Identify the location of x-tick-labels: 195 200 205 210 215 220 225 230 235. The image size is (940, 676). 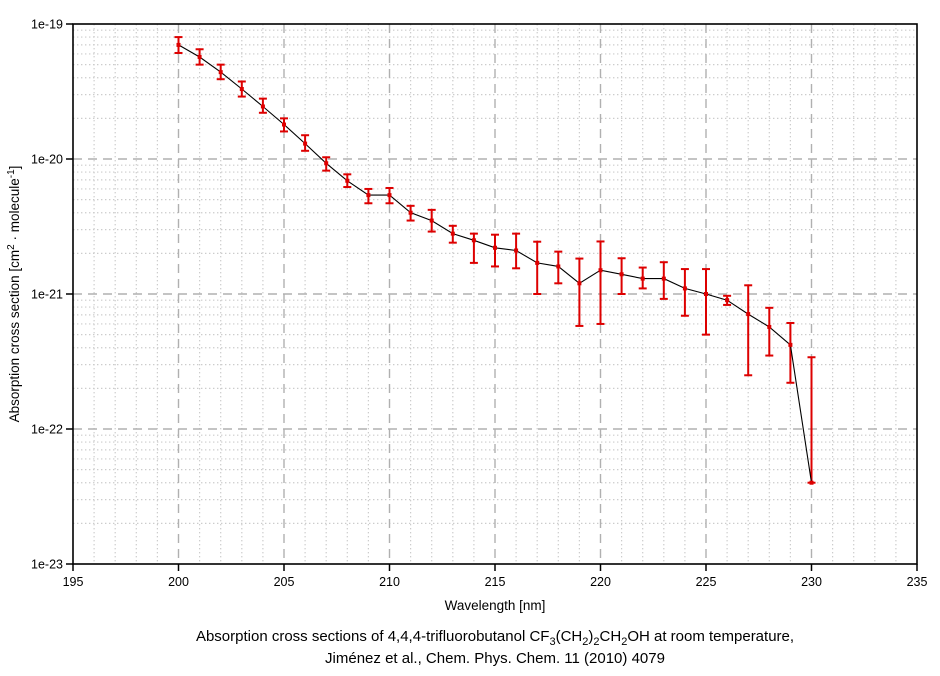
(495, 582).